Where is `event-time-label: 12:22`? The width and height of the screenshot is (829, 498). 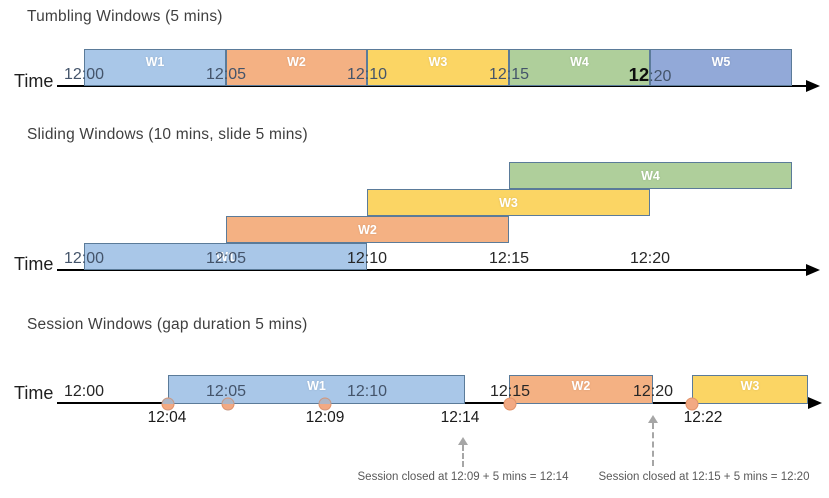 event-time-label: 12:22 is located at coordinates (703, 417).